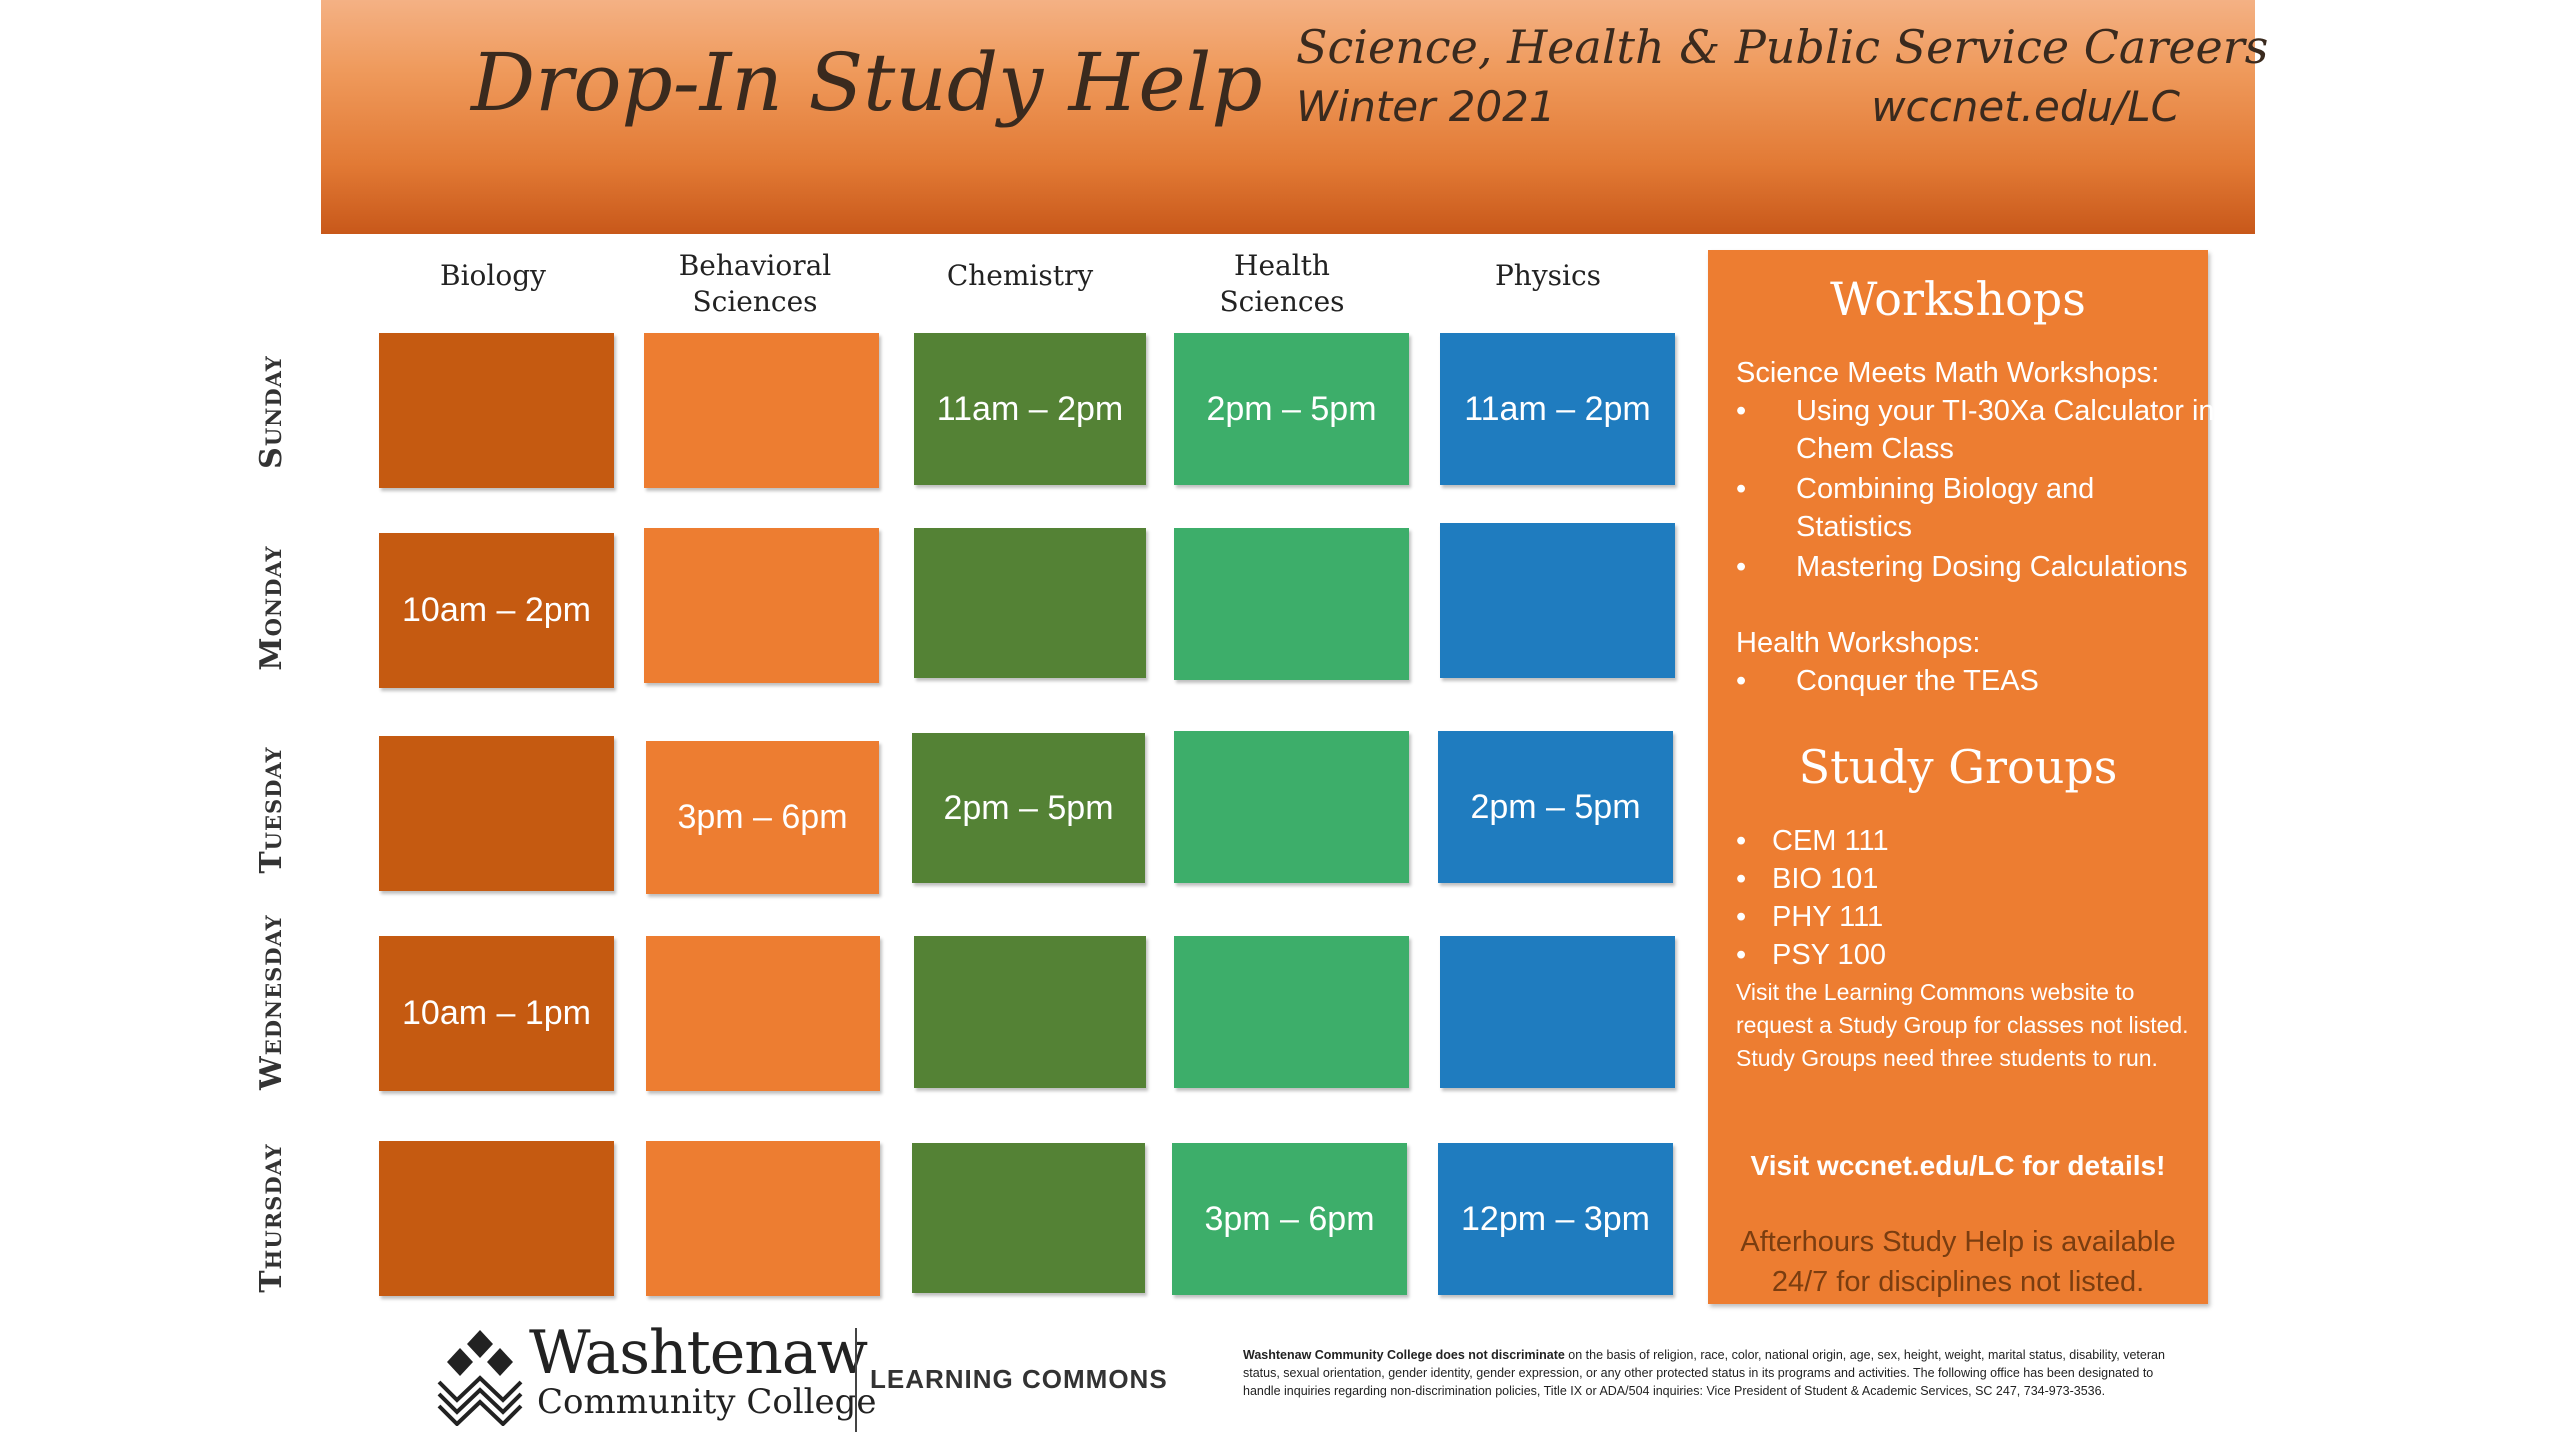 This screenshot has height=1440, width=2560. Describe the element at coordinates (1958, 1165) in the screenshot. I see `visit-link: Visit wccnet.edu/LC for details!` at that location.